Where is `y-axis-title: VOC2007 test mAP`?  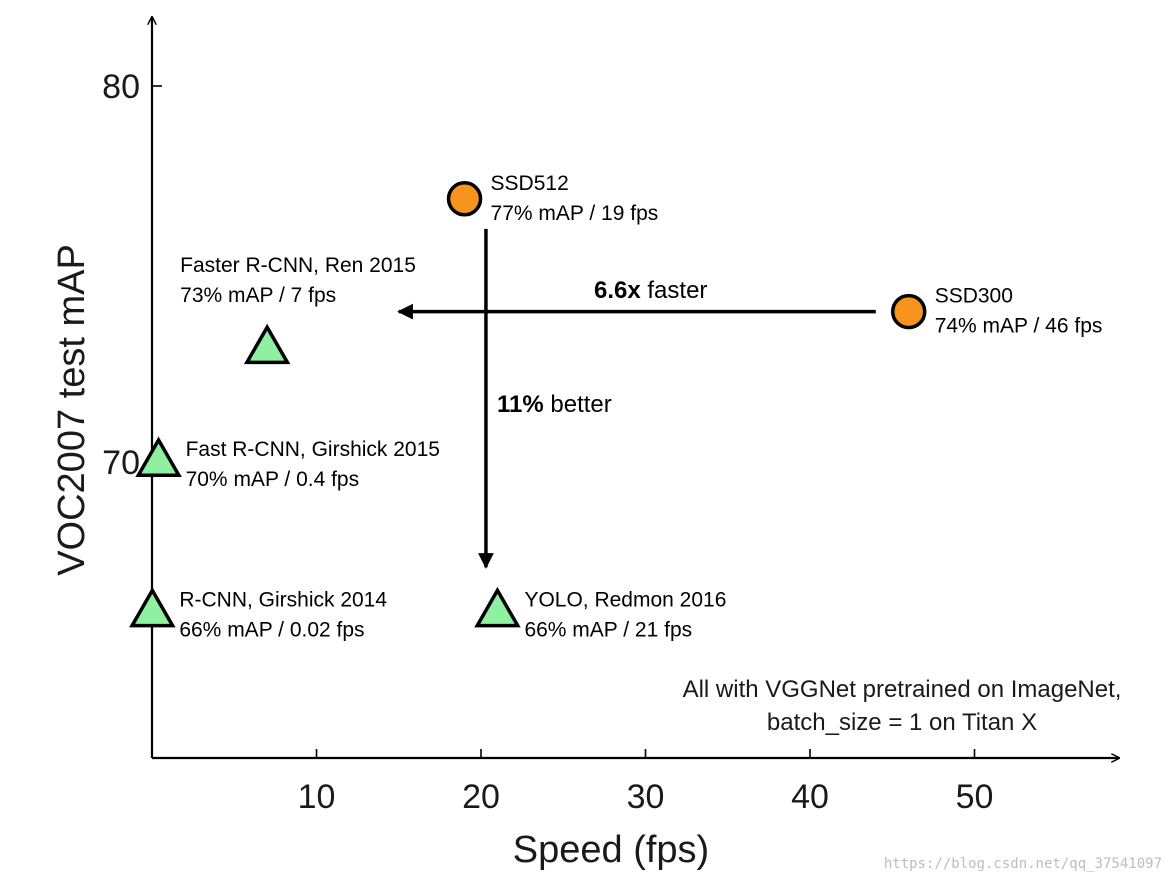
y-axis-title: VOC2007 test mAP is located at coordinates (72, 410).